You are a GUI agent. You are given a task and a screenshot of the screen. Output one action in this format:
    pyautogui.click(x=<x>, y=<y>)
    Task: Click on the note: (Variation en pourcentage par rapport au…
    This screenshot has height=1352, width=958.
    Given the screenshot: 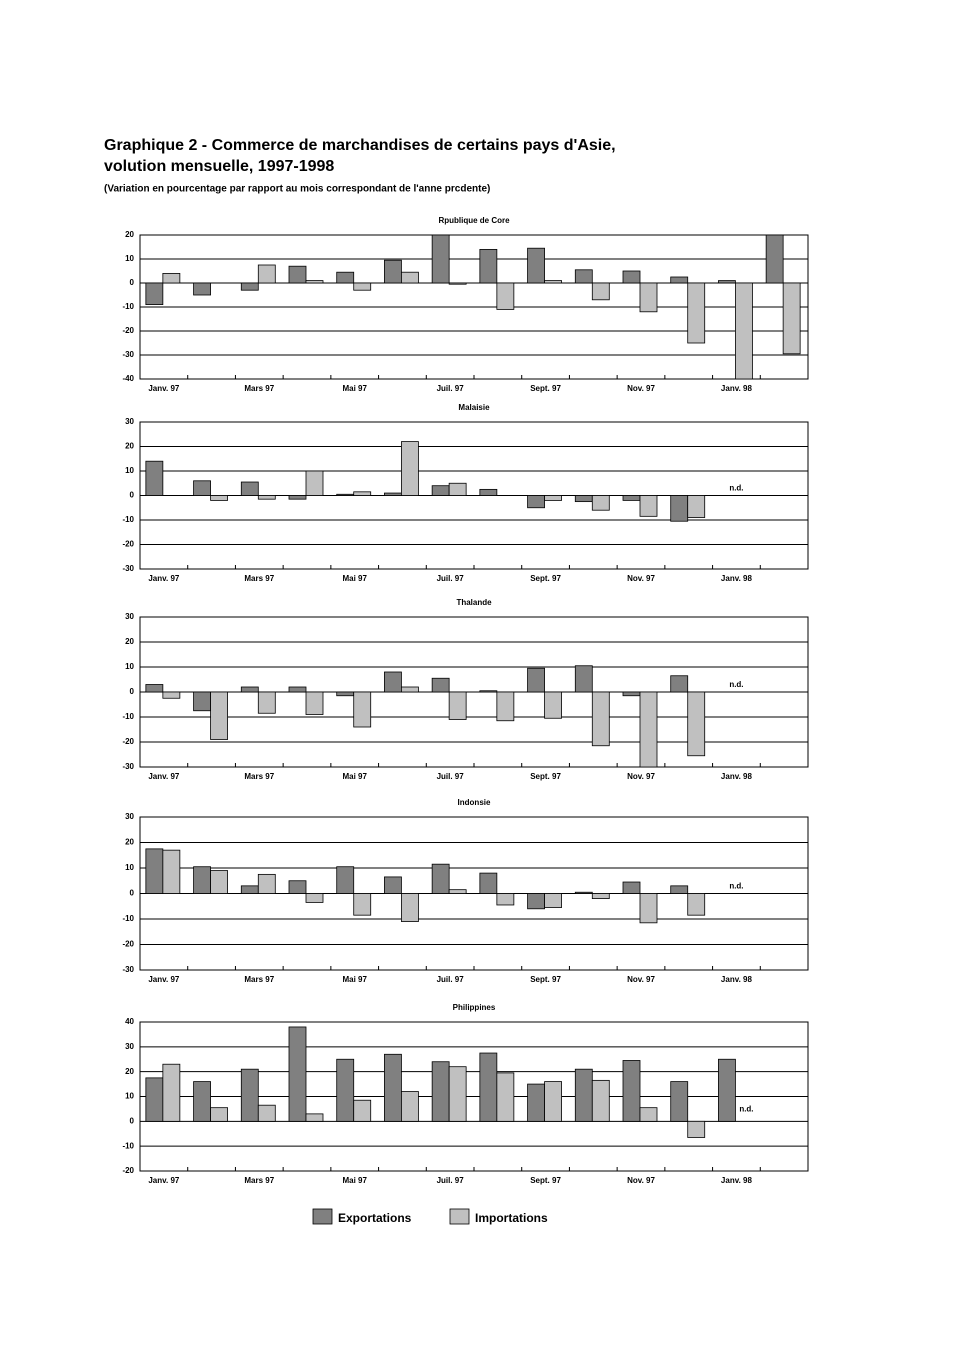 What is the action you would take?
    pyautogui.click(x=297, y=189)
    